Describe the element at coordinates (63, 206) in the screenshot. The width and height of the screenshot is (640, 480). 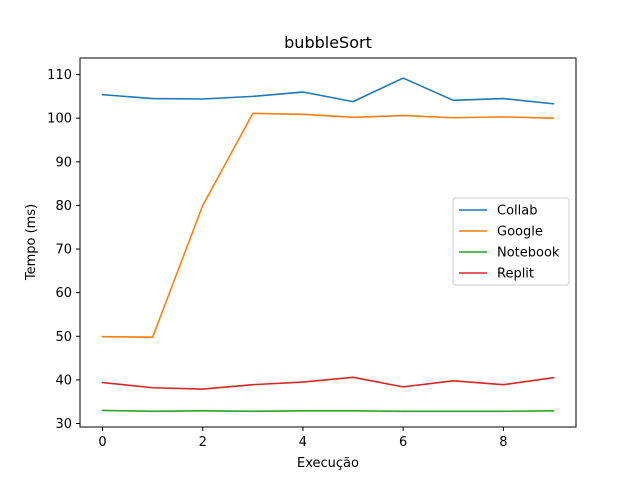
I see `y-tick-label: 80` at that location.